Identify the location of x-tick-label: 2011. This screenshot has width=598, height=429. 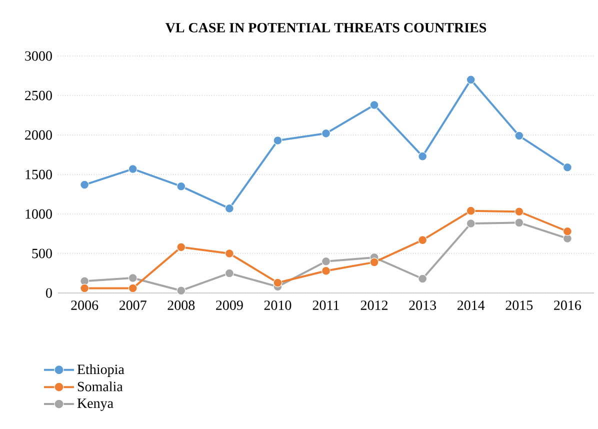
(325, 305).